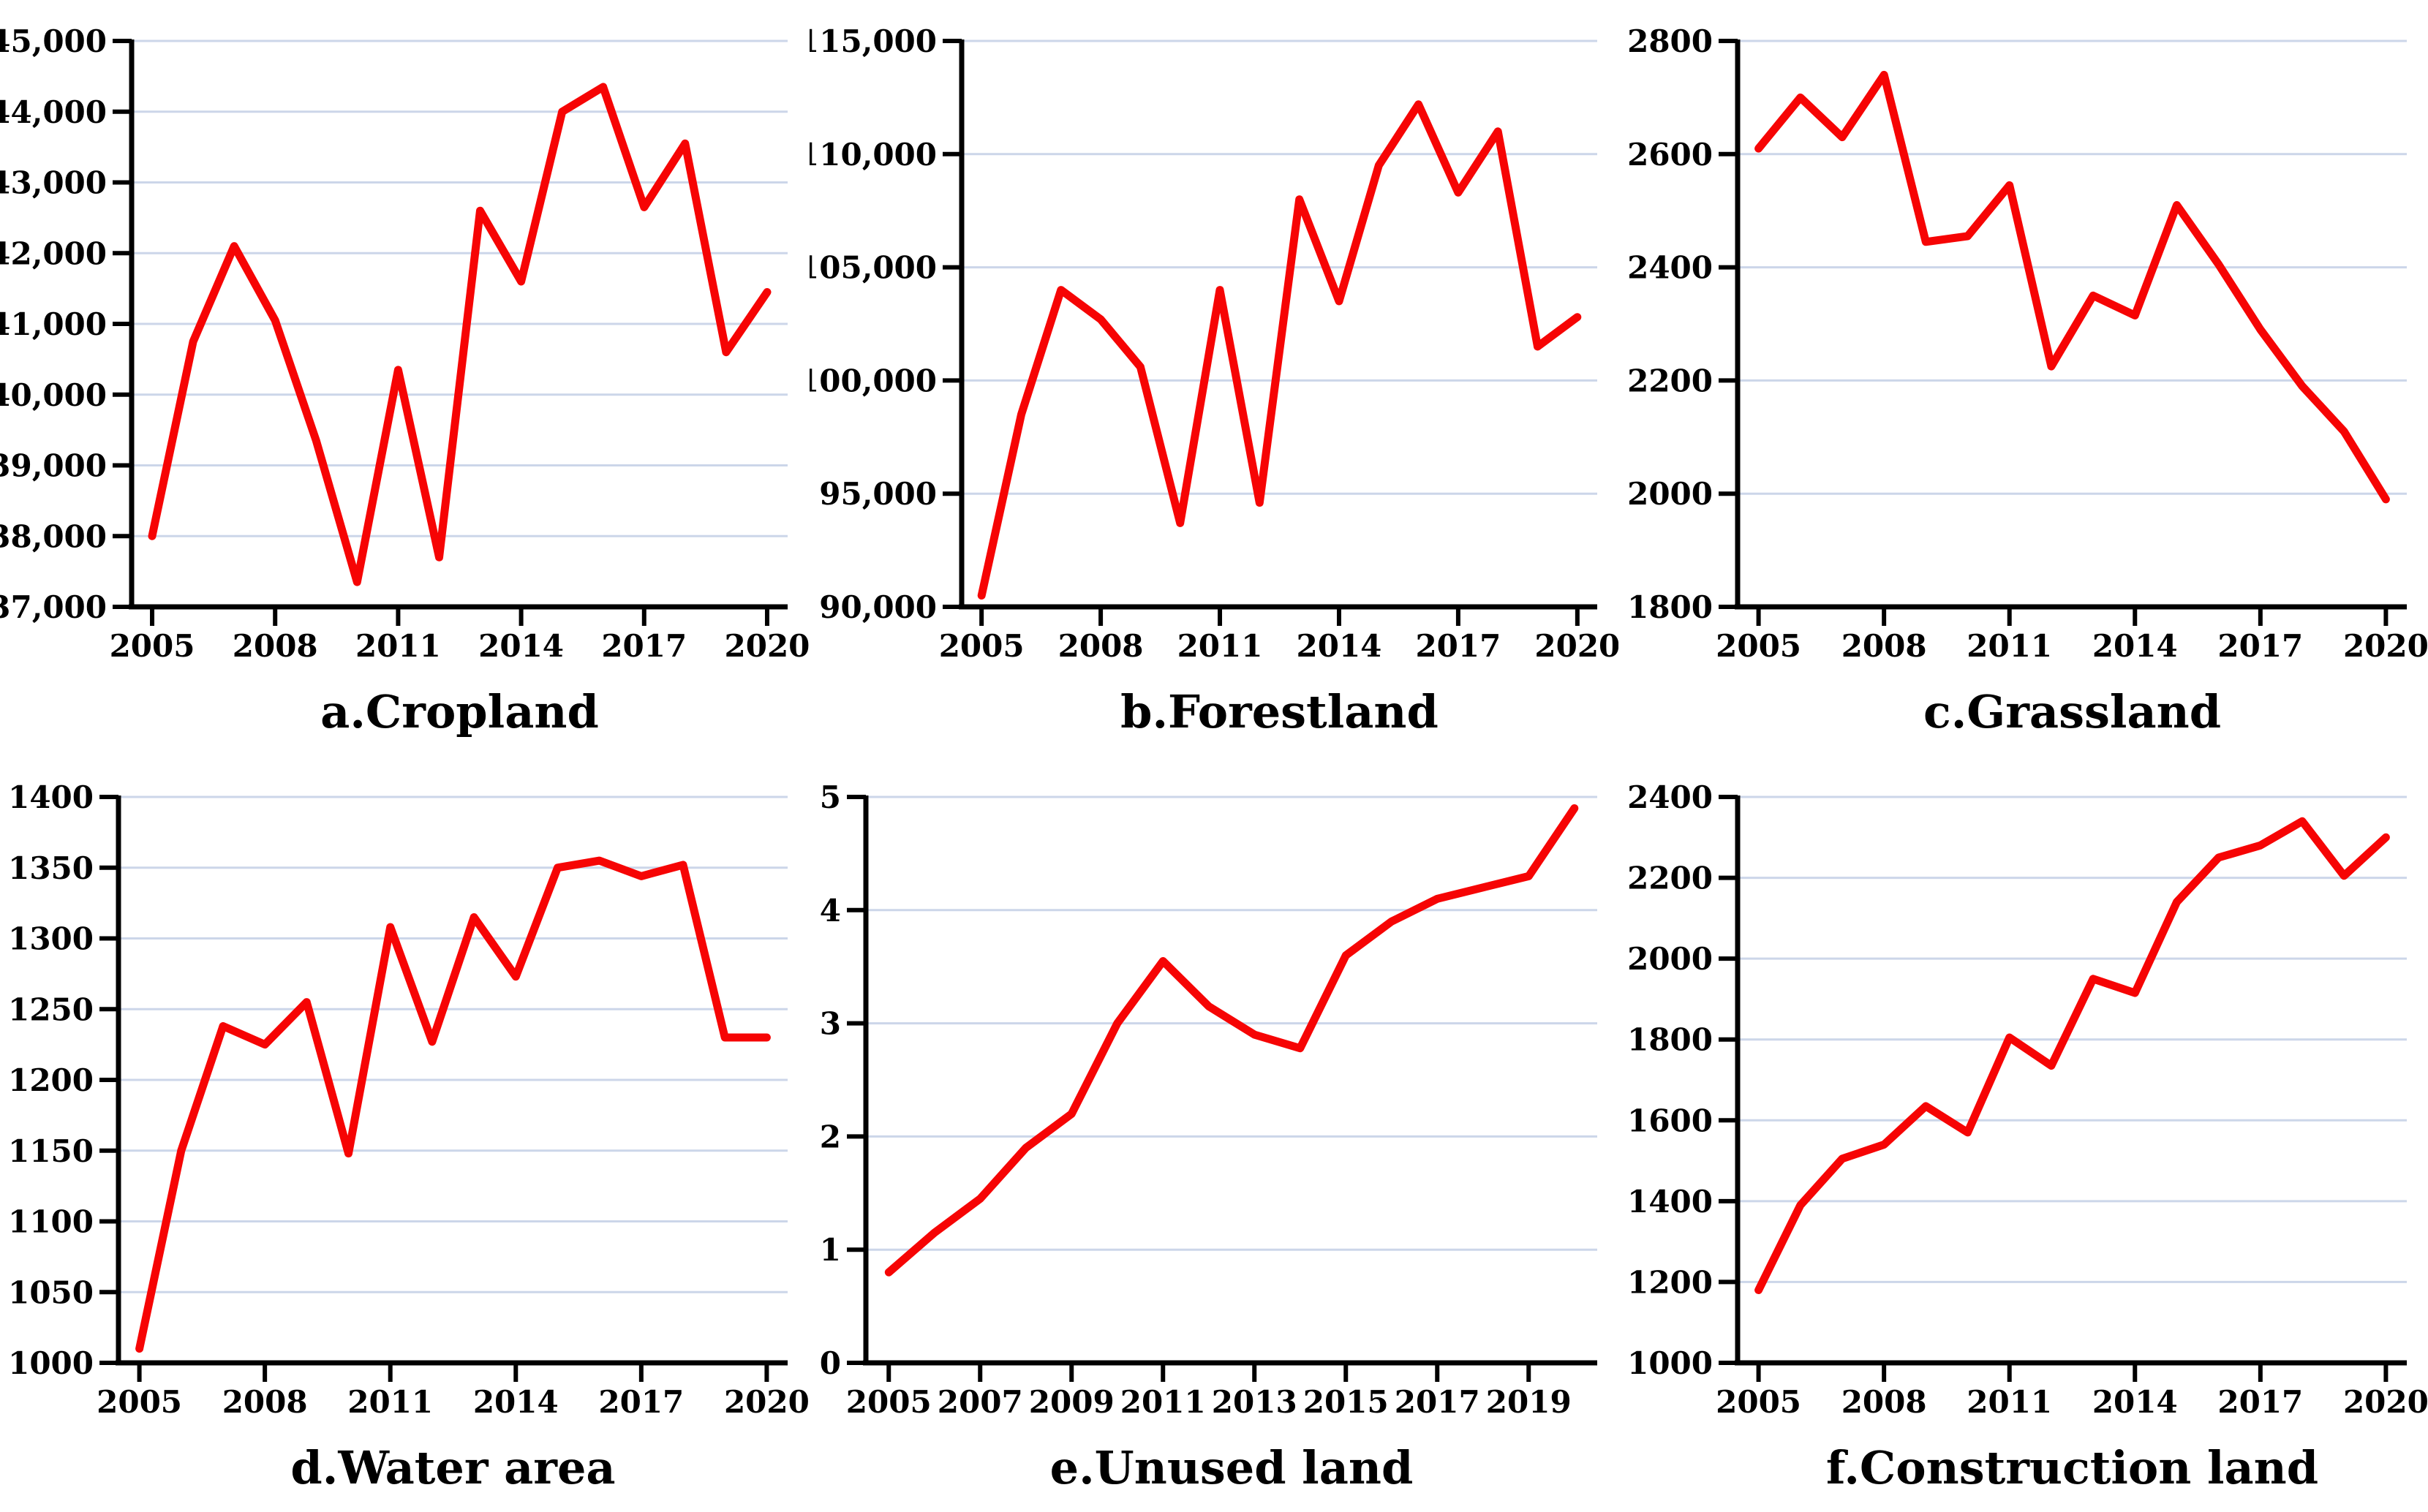 Image resolution: width=2428 pixels, height=1512 pixels. What do you see at coordinates (1279, 711) in the screenshot?
I see `chart-caption: b.Forestland` at bounding box center [1279, 711].